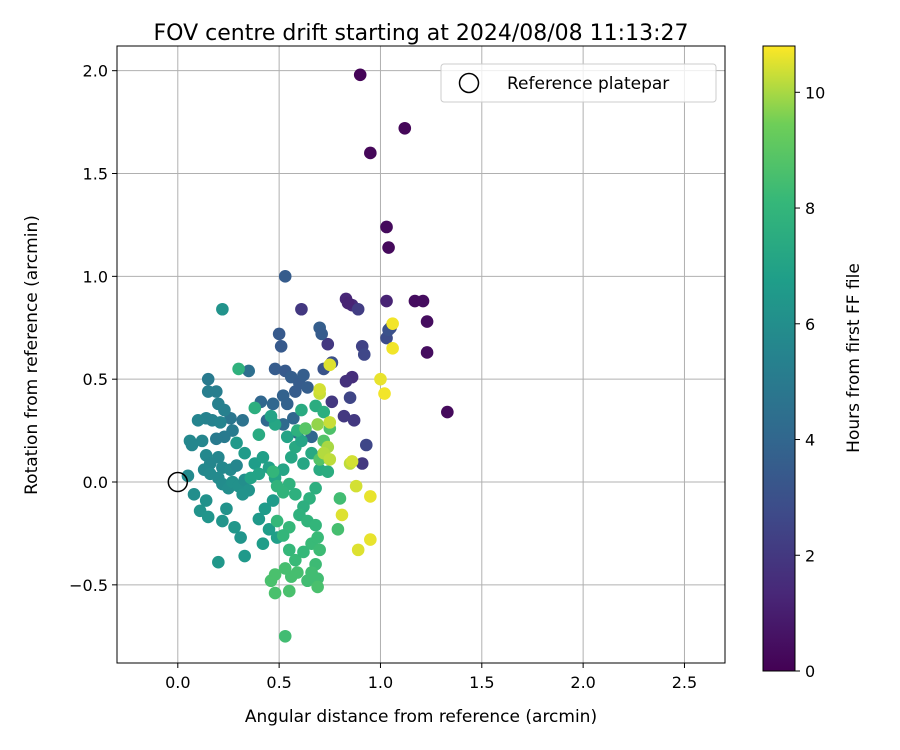 Image resolution: width=900 pixels, height=750 pixels. I want to click on x-axis-ticks: 0.0 0.5 1.0 1.5 2.0 2.5, so click(431, 677).